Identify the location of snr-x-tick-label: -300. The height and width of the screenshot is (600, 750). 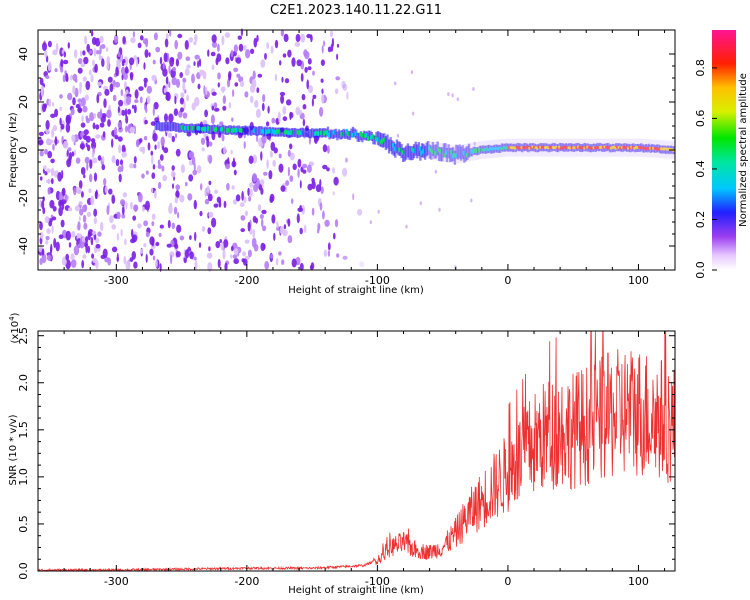
(116, 581).